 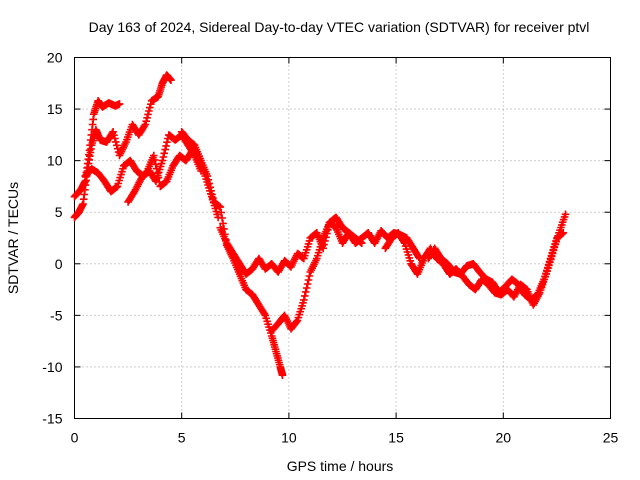 I want to click on y-tick-label: -10, so click(x=52, y=367).